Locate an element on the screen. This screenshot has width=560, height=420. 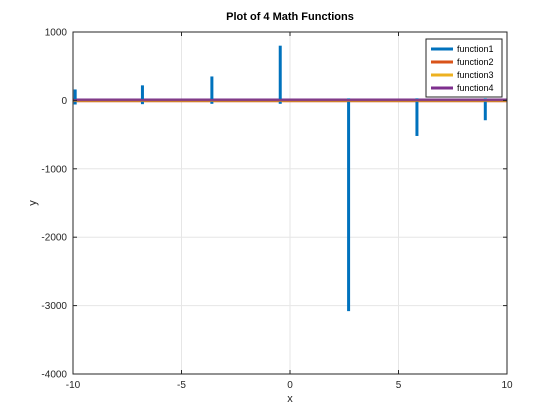
x-tick-label: -10 is located at coordinates (73, 385).